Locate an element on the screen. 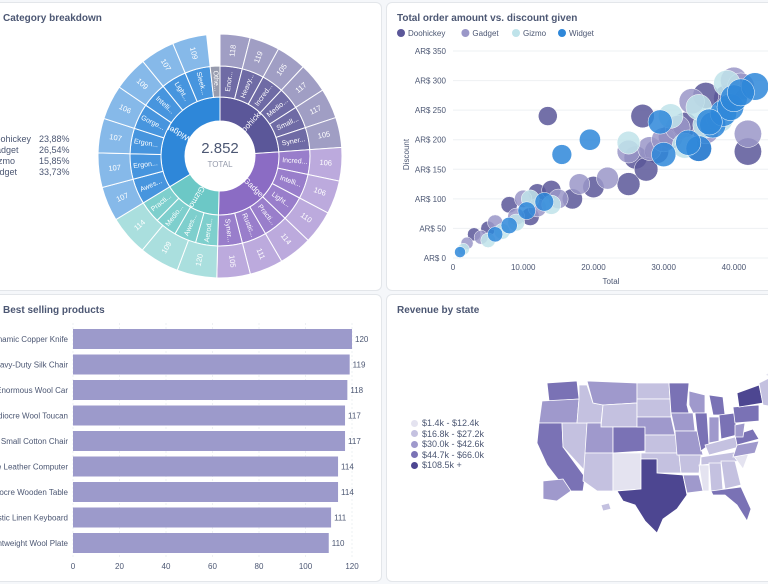  bar-xtick-label: 80 is located at coordinates (259, 566).